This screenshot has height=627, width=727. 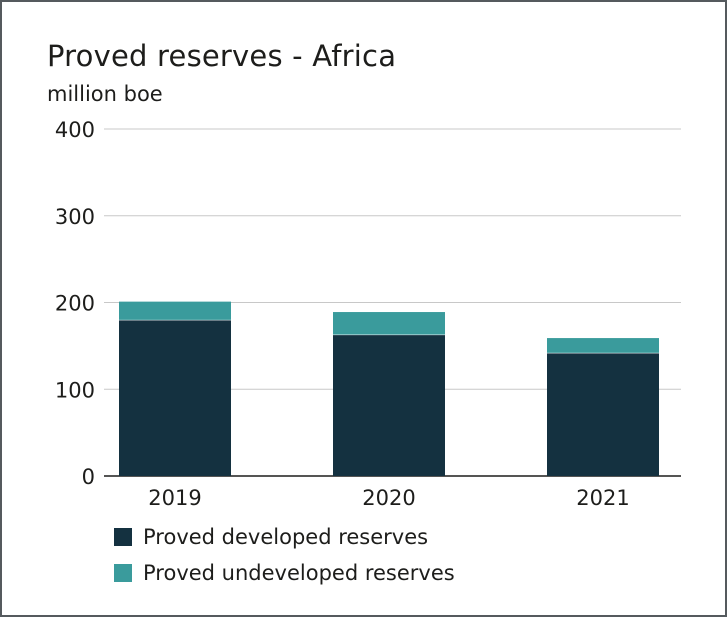 I want to click on bar-2021-undeveloped, so click(x=603, y=345).